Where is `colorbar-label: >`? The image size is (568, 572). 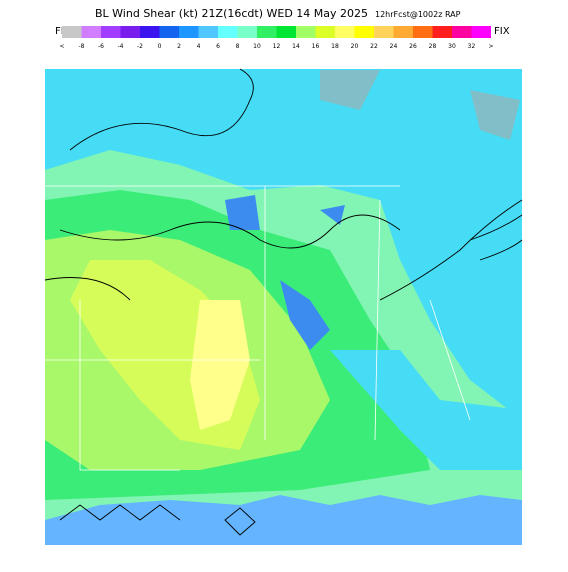
colorbar-label: > is located at coordinates (490, 46).